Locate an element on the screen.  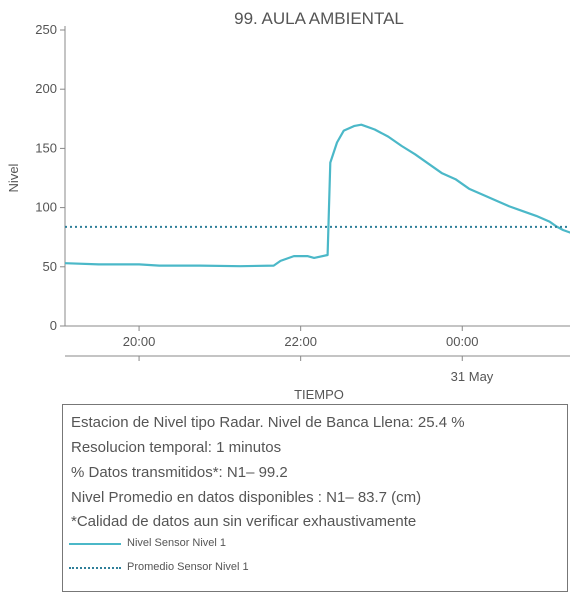
legend-swatch-dotted is located at coordinates (95, 568).